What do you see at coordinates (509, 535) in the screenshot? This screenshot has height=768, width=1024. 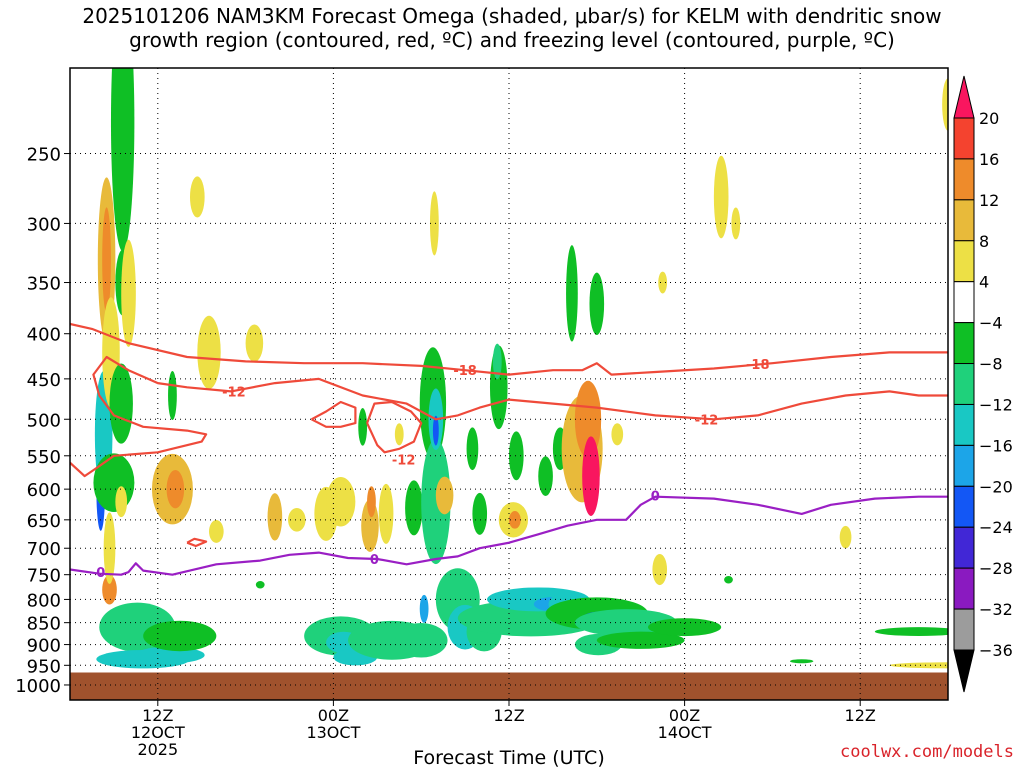 I see `freezing-level-contour` at bounding box center [509, 535].